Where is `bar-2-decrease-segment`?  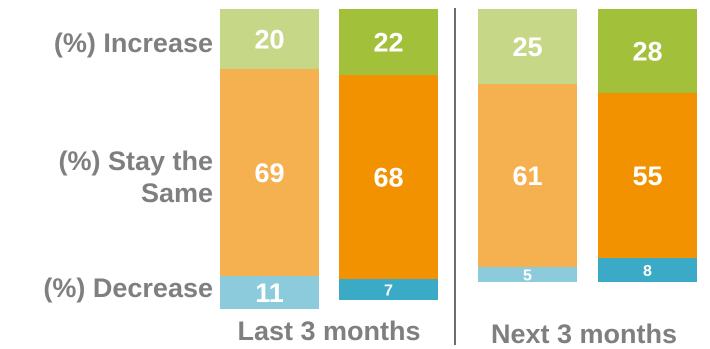 bar-2-decrease-segment is located at coordinates (388, 289).